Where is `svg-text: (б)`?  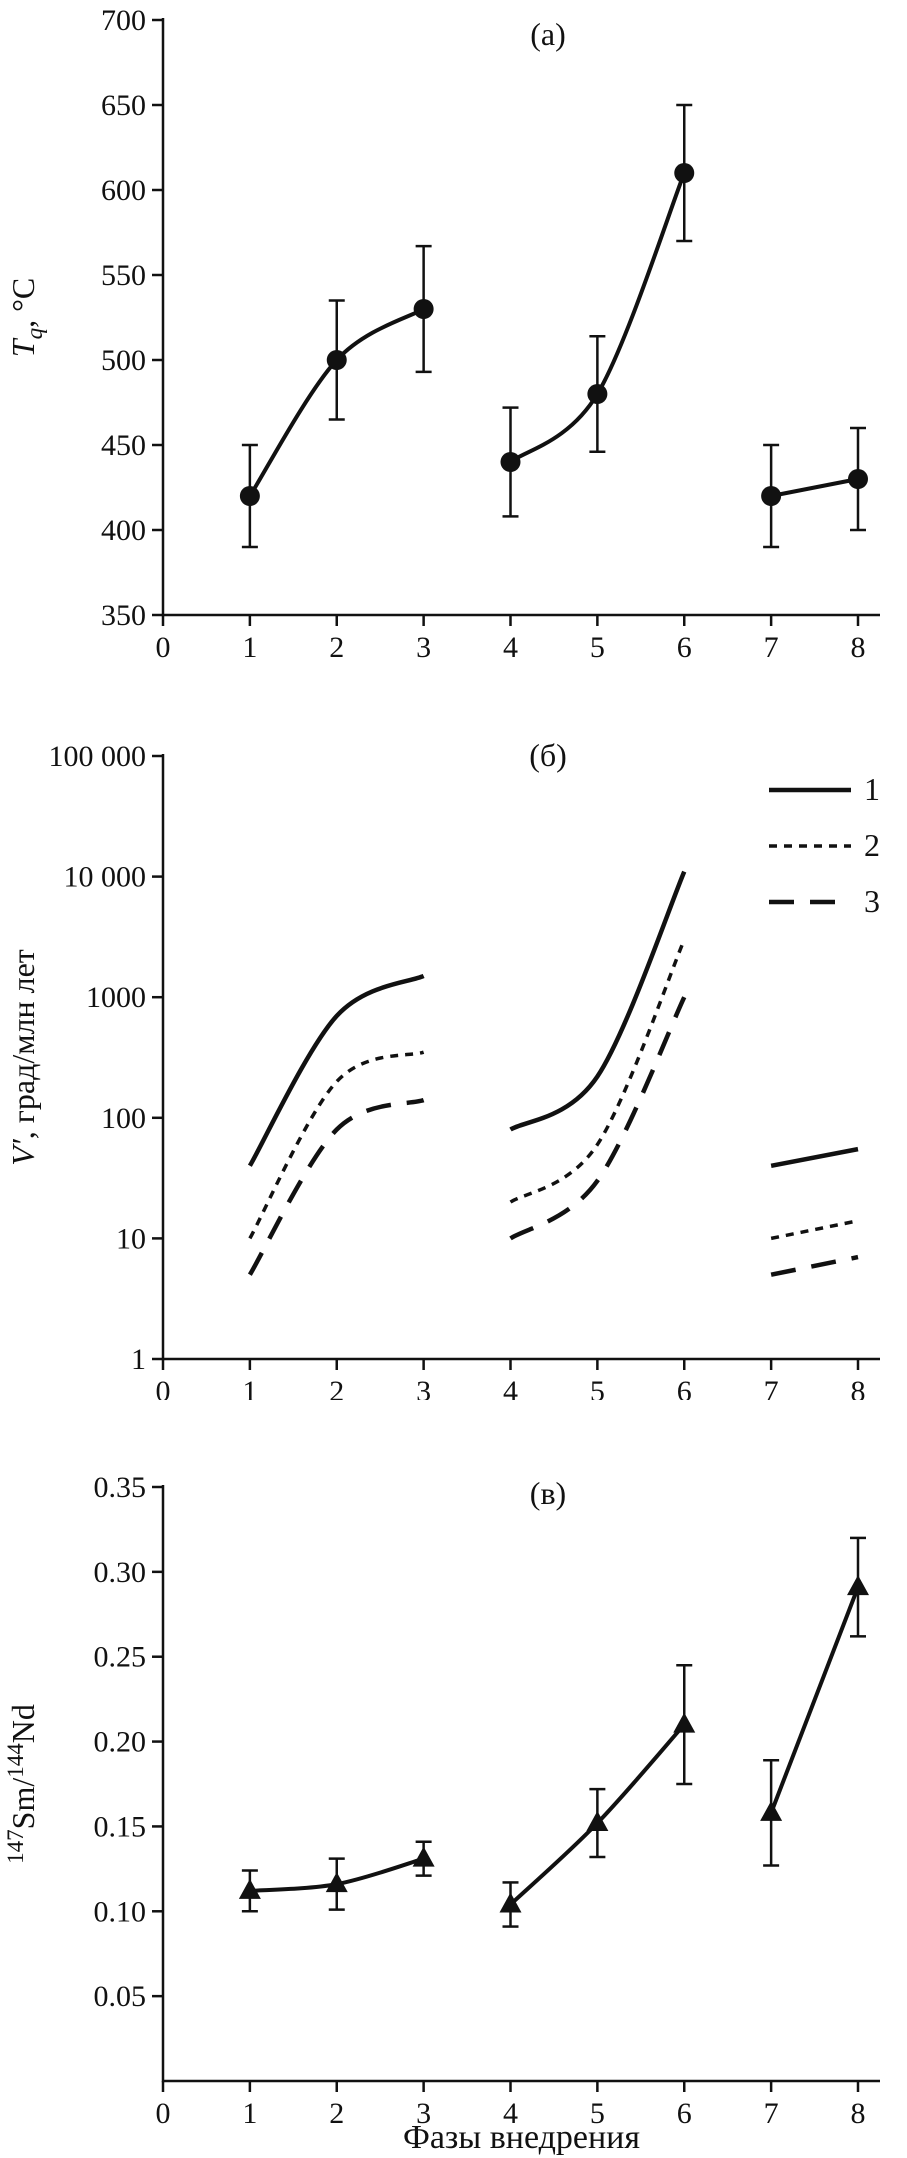
svg-text: (б) is located at coordinates (548, 755).